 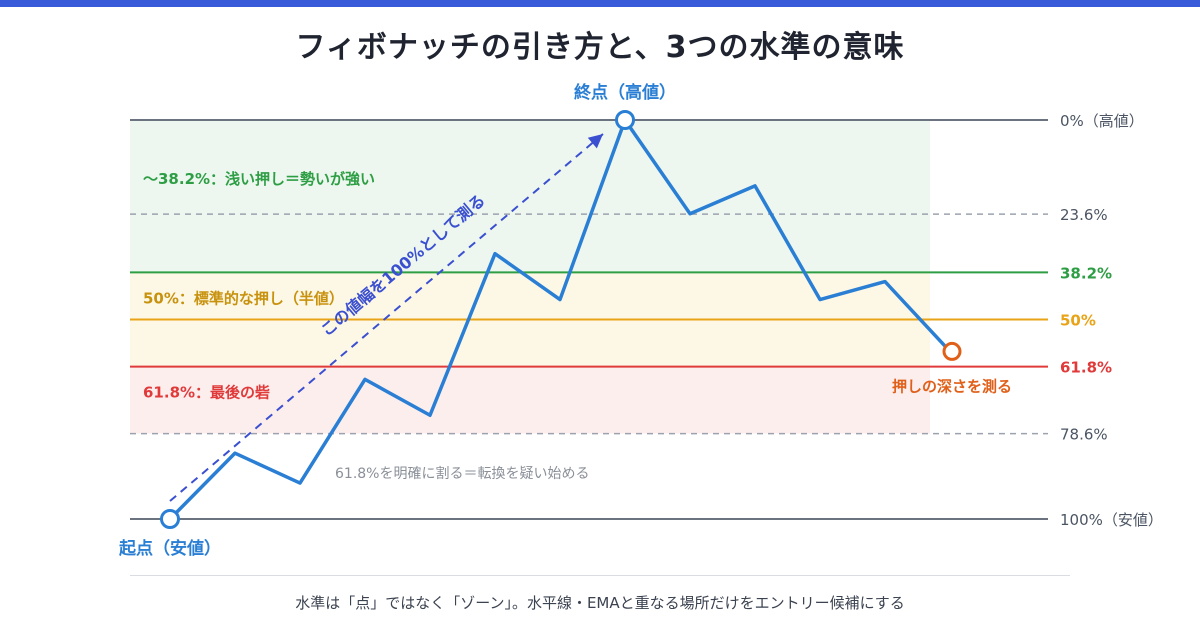 I want to click on level-label-3: 50%, so click(x=1078, y=321).